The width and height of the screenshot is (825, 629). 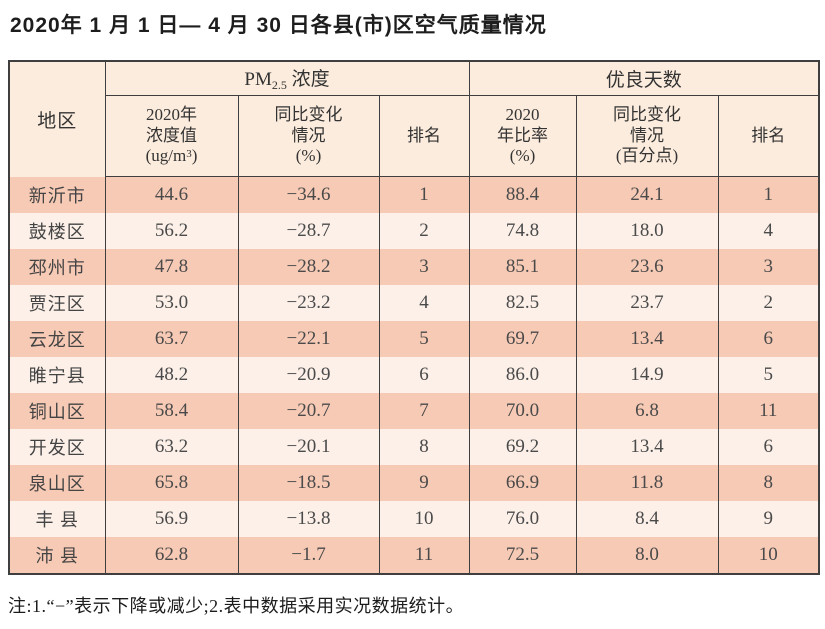 I want to click on region-cell: 云龙区, so click(x=57, y=339).